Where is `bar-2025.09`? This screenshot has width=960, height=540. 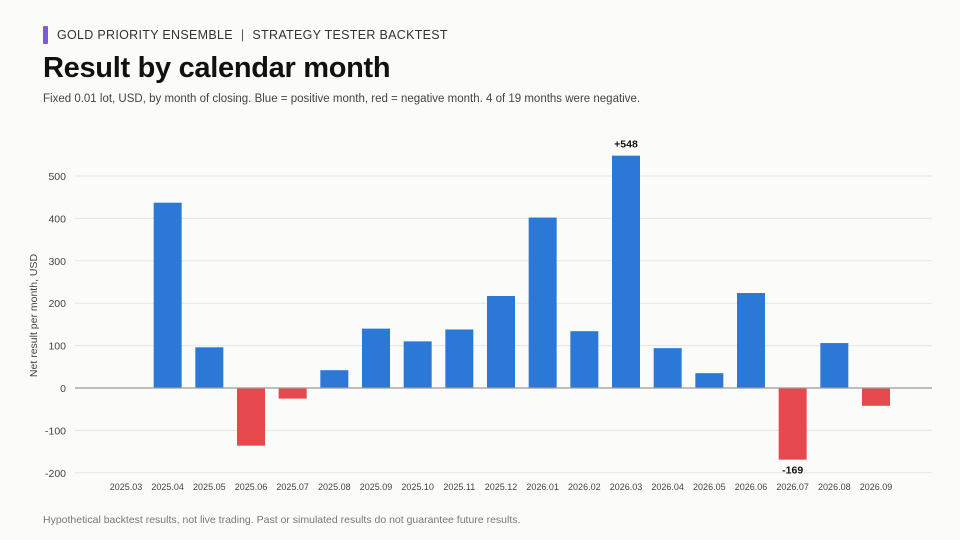
bar-2025.09 is located at coordinates (376, 358).